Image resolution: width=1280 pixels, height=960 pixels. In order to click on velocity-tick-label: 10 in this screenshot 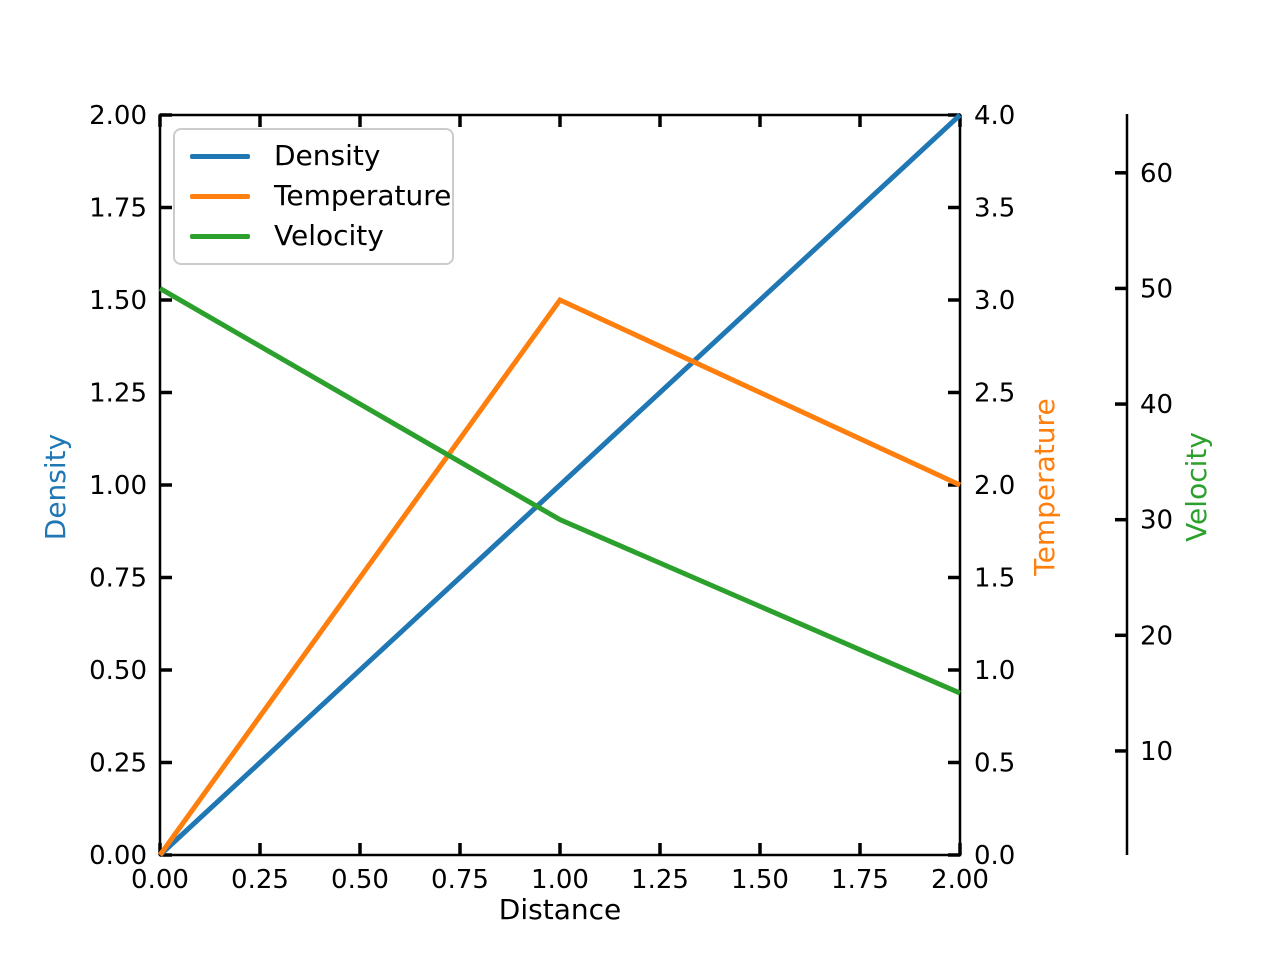, I will do `click(1156, 752)`.